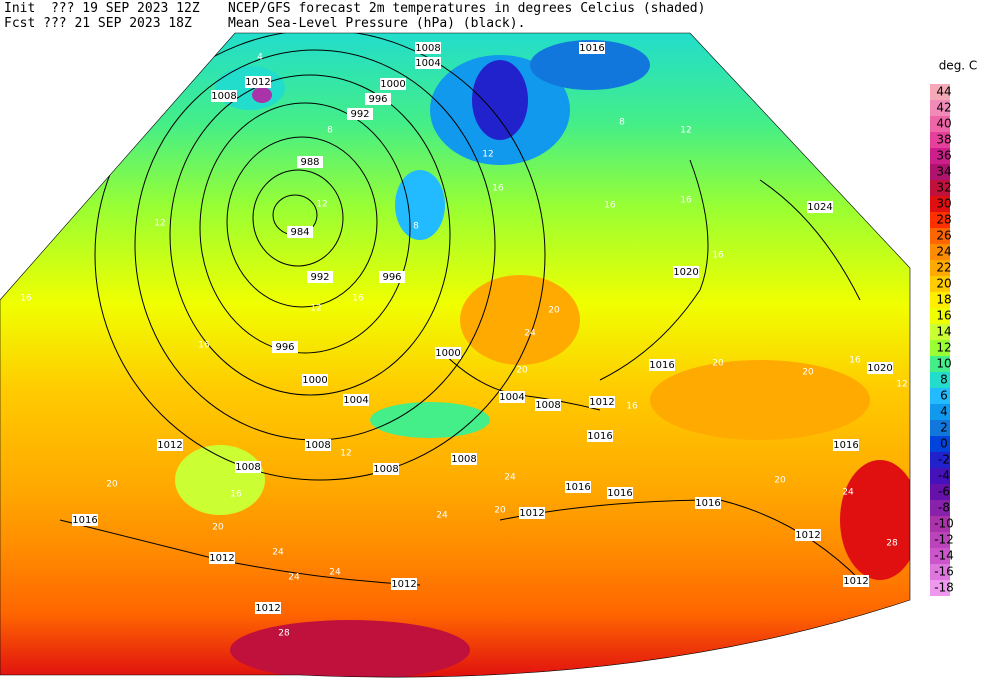 The width and height of the screenshot is (1000, 680). What do you see at coordinates (590, 65) in the screenshot?
I see `kola-cold` at bounding box center [590, 65].